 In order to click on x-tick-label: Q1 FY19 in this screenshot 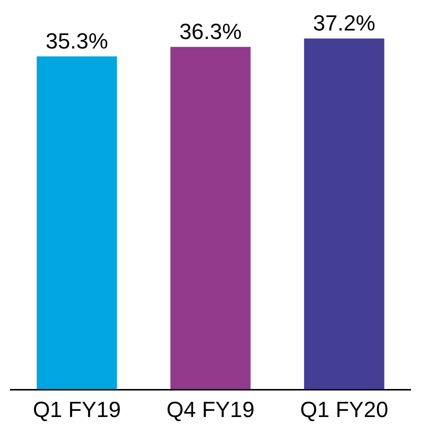, I will do `click(76, 409)`.